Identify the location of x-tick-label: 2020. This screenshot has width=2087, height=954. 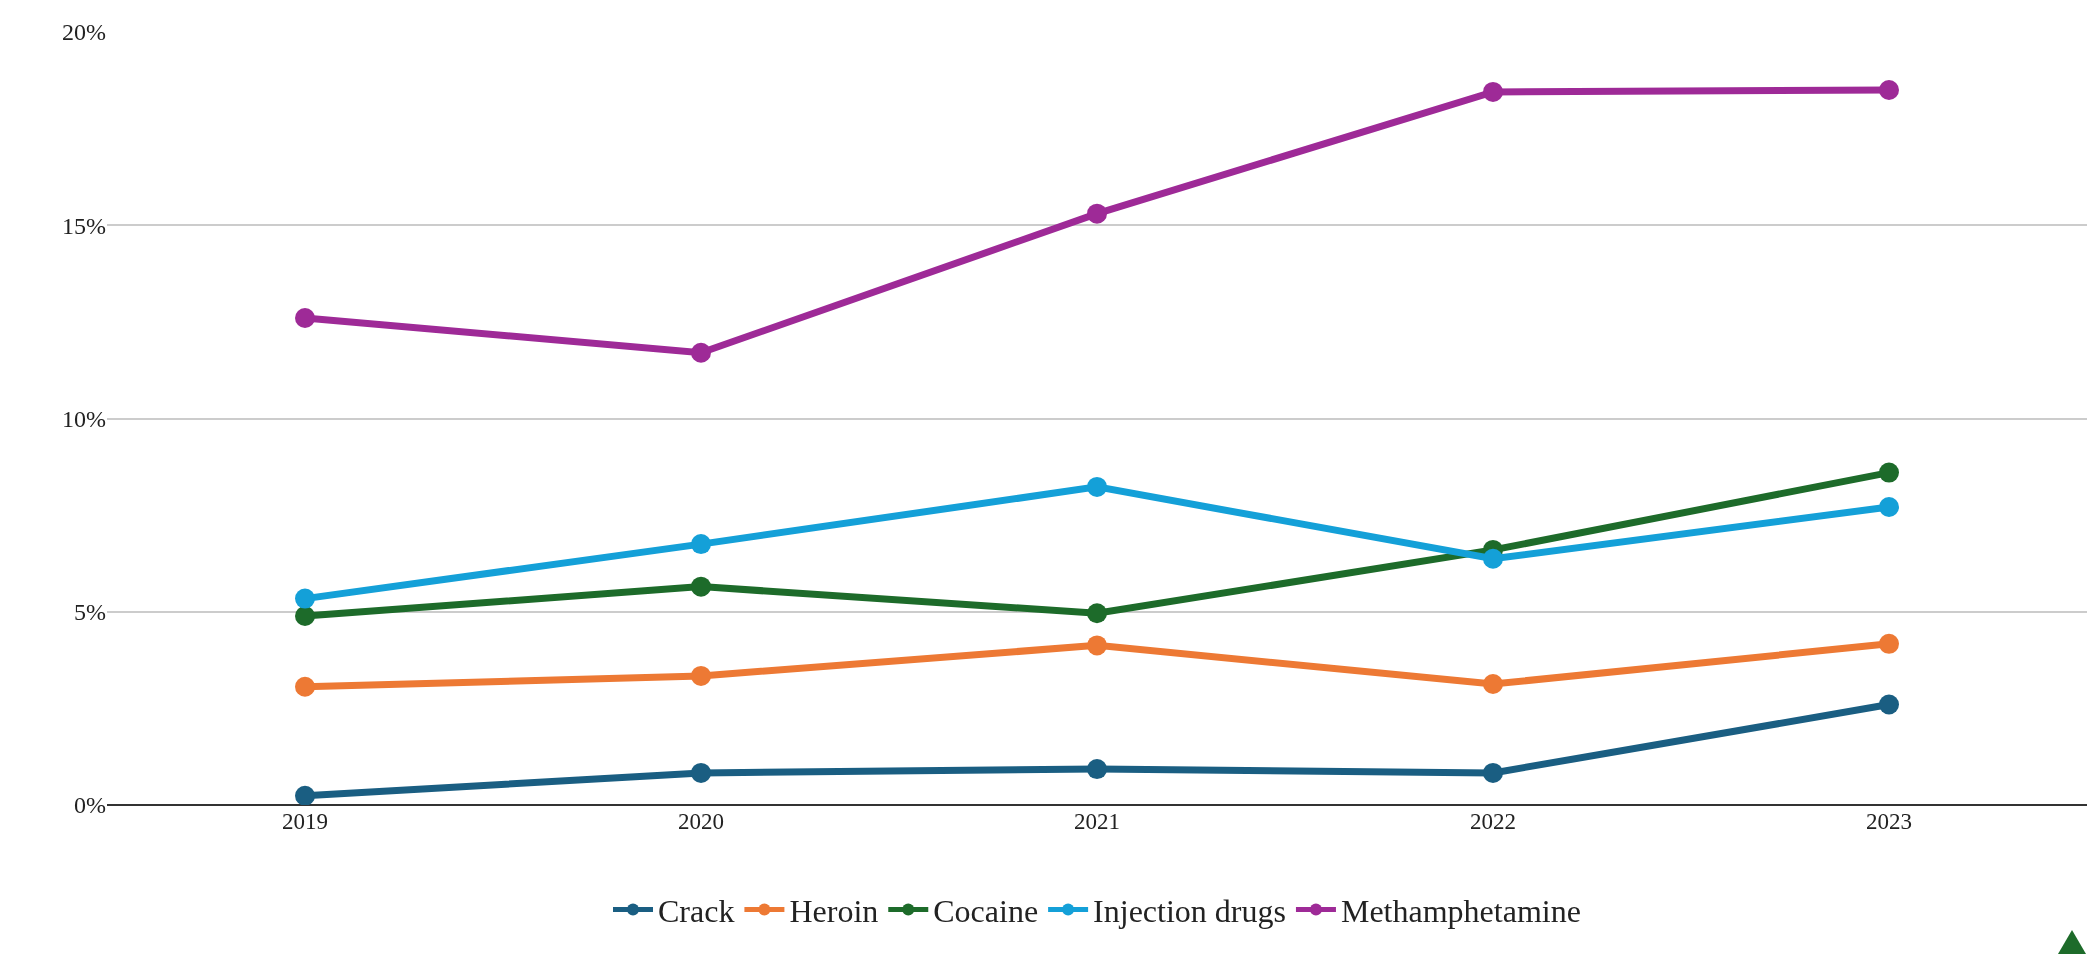
(701, 821).